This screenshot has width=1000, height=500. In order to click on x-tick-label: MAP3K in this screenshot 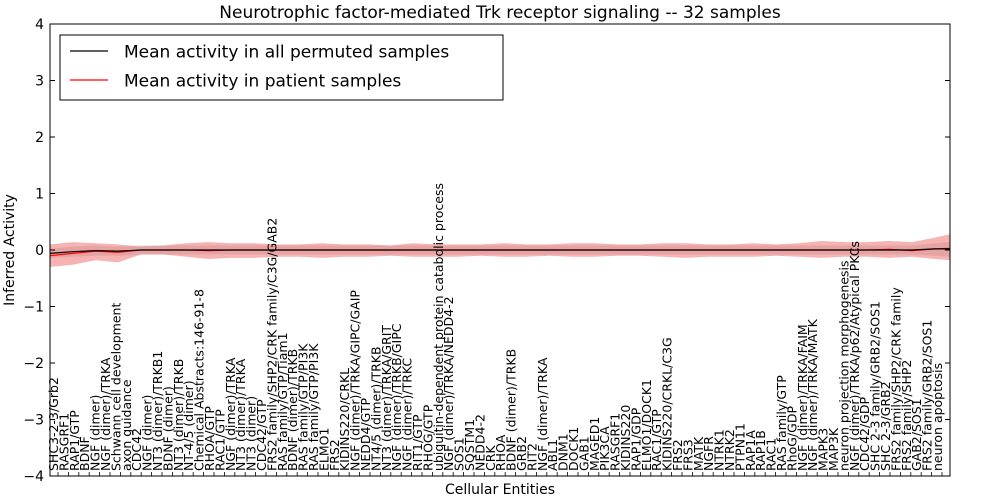, I will do `click(833, 449)`.